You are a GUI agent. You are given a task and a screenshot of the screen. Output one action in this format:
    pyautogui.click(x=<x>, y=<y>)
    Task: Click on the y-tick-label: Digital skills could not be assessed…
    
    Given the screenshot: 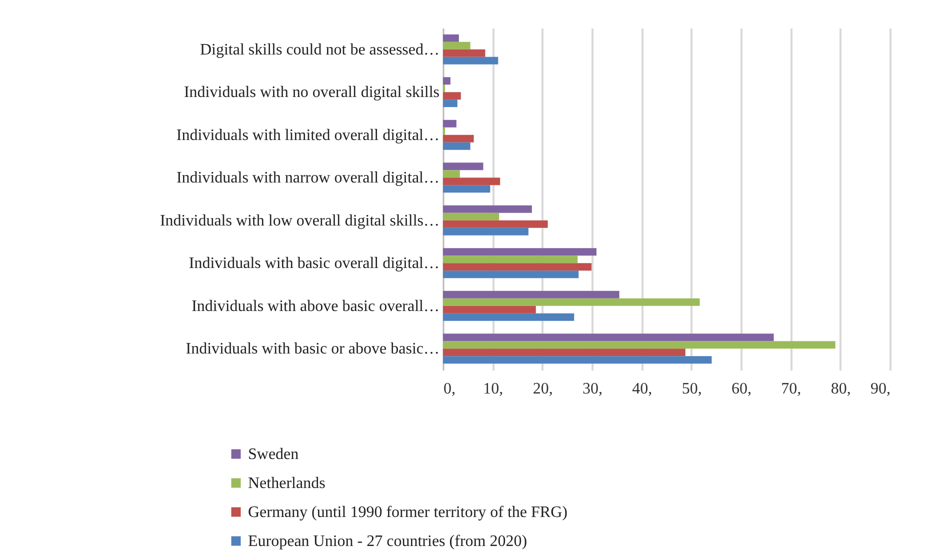 What is the action you would take?
    pyautogui.click(x=320, y=49)
    